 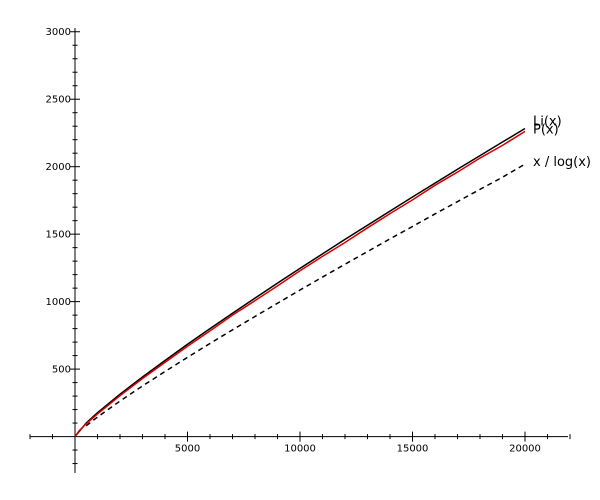 What do you see at coordinates (562, 162) in the screenshot?
I see `series-label-3: x / log(x)` at bounding box center [562, 162].